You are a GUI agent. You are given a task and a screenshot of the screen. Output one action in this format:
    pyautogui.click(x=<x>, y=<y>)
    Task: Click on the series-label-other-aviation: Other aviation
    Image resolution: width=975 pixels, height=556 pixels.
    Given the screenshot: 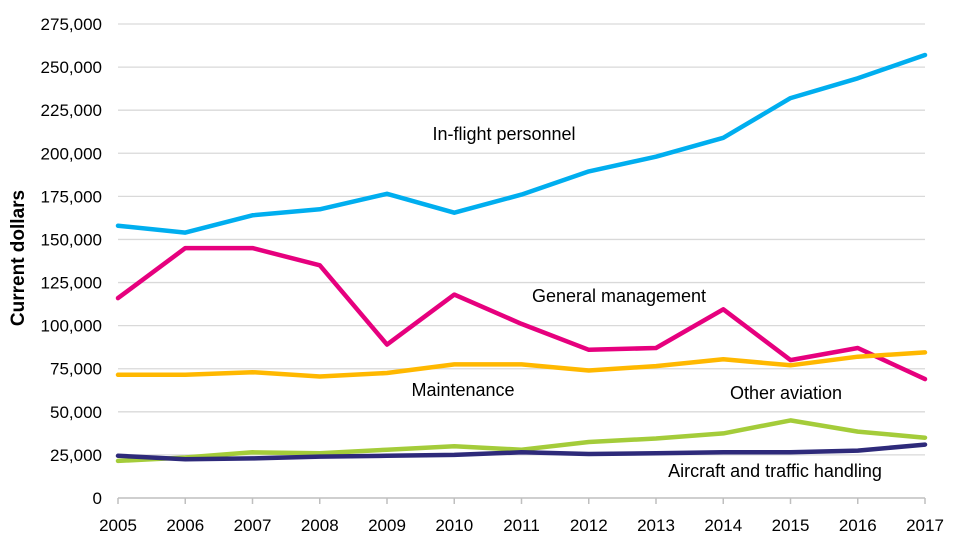 What is the action you would take?
    pyautogui.click(x=786, y=393)
    